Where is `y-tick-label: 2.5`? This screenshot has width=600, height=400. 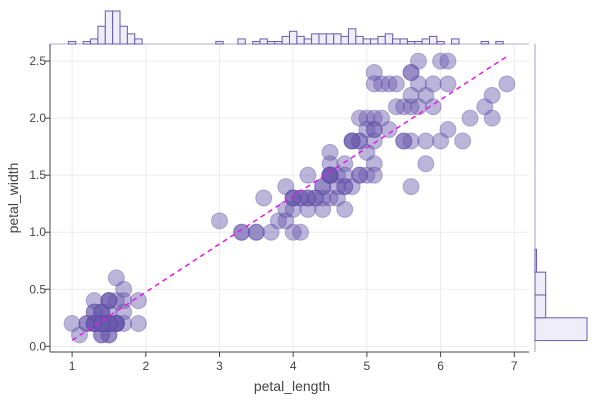 y-tick-label: 2.5 is located at coordinates (37, 61).